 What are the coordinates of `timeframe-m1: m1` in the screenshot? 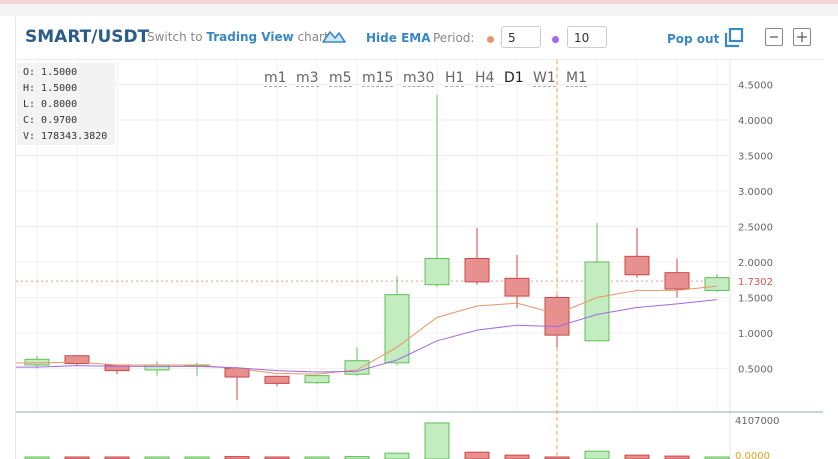 It's located at (275, 78).